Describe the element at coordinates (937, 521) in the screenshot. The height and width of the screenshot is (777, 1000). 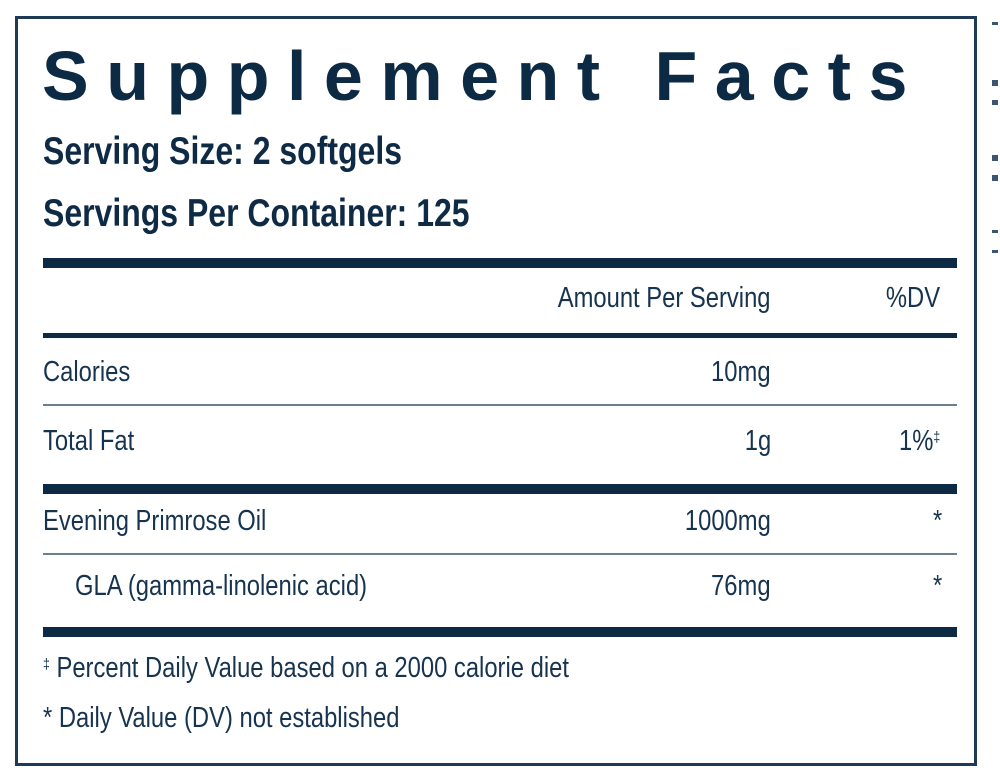
I see `row-dv-evening-primrose-oil: *` at that location.